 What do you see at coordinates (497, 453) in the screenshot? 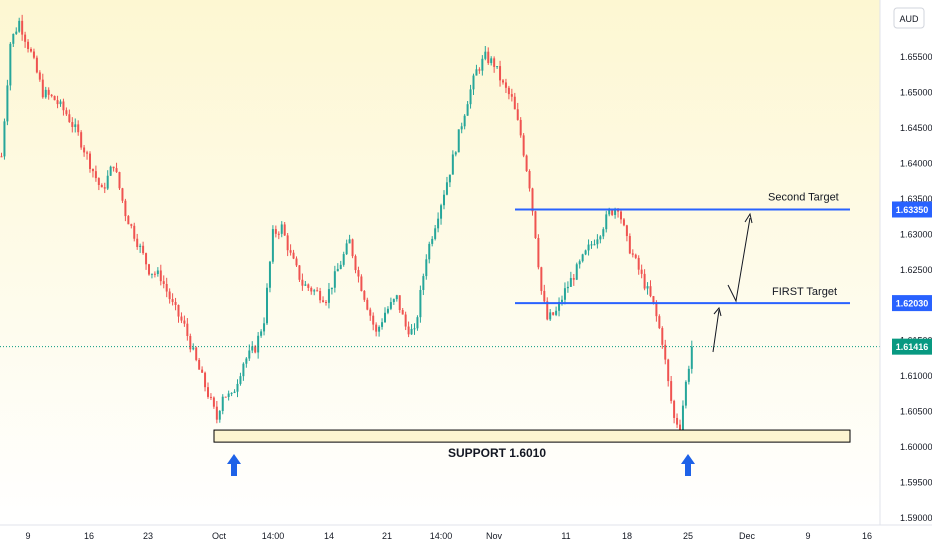
I see `support-label: SUPPORT 1.6010` at bounding box center [497, 453].